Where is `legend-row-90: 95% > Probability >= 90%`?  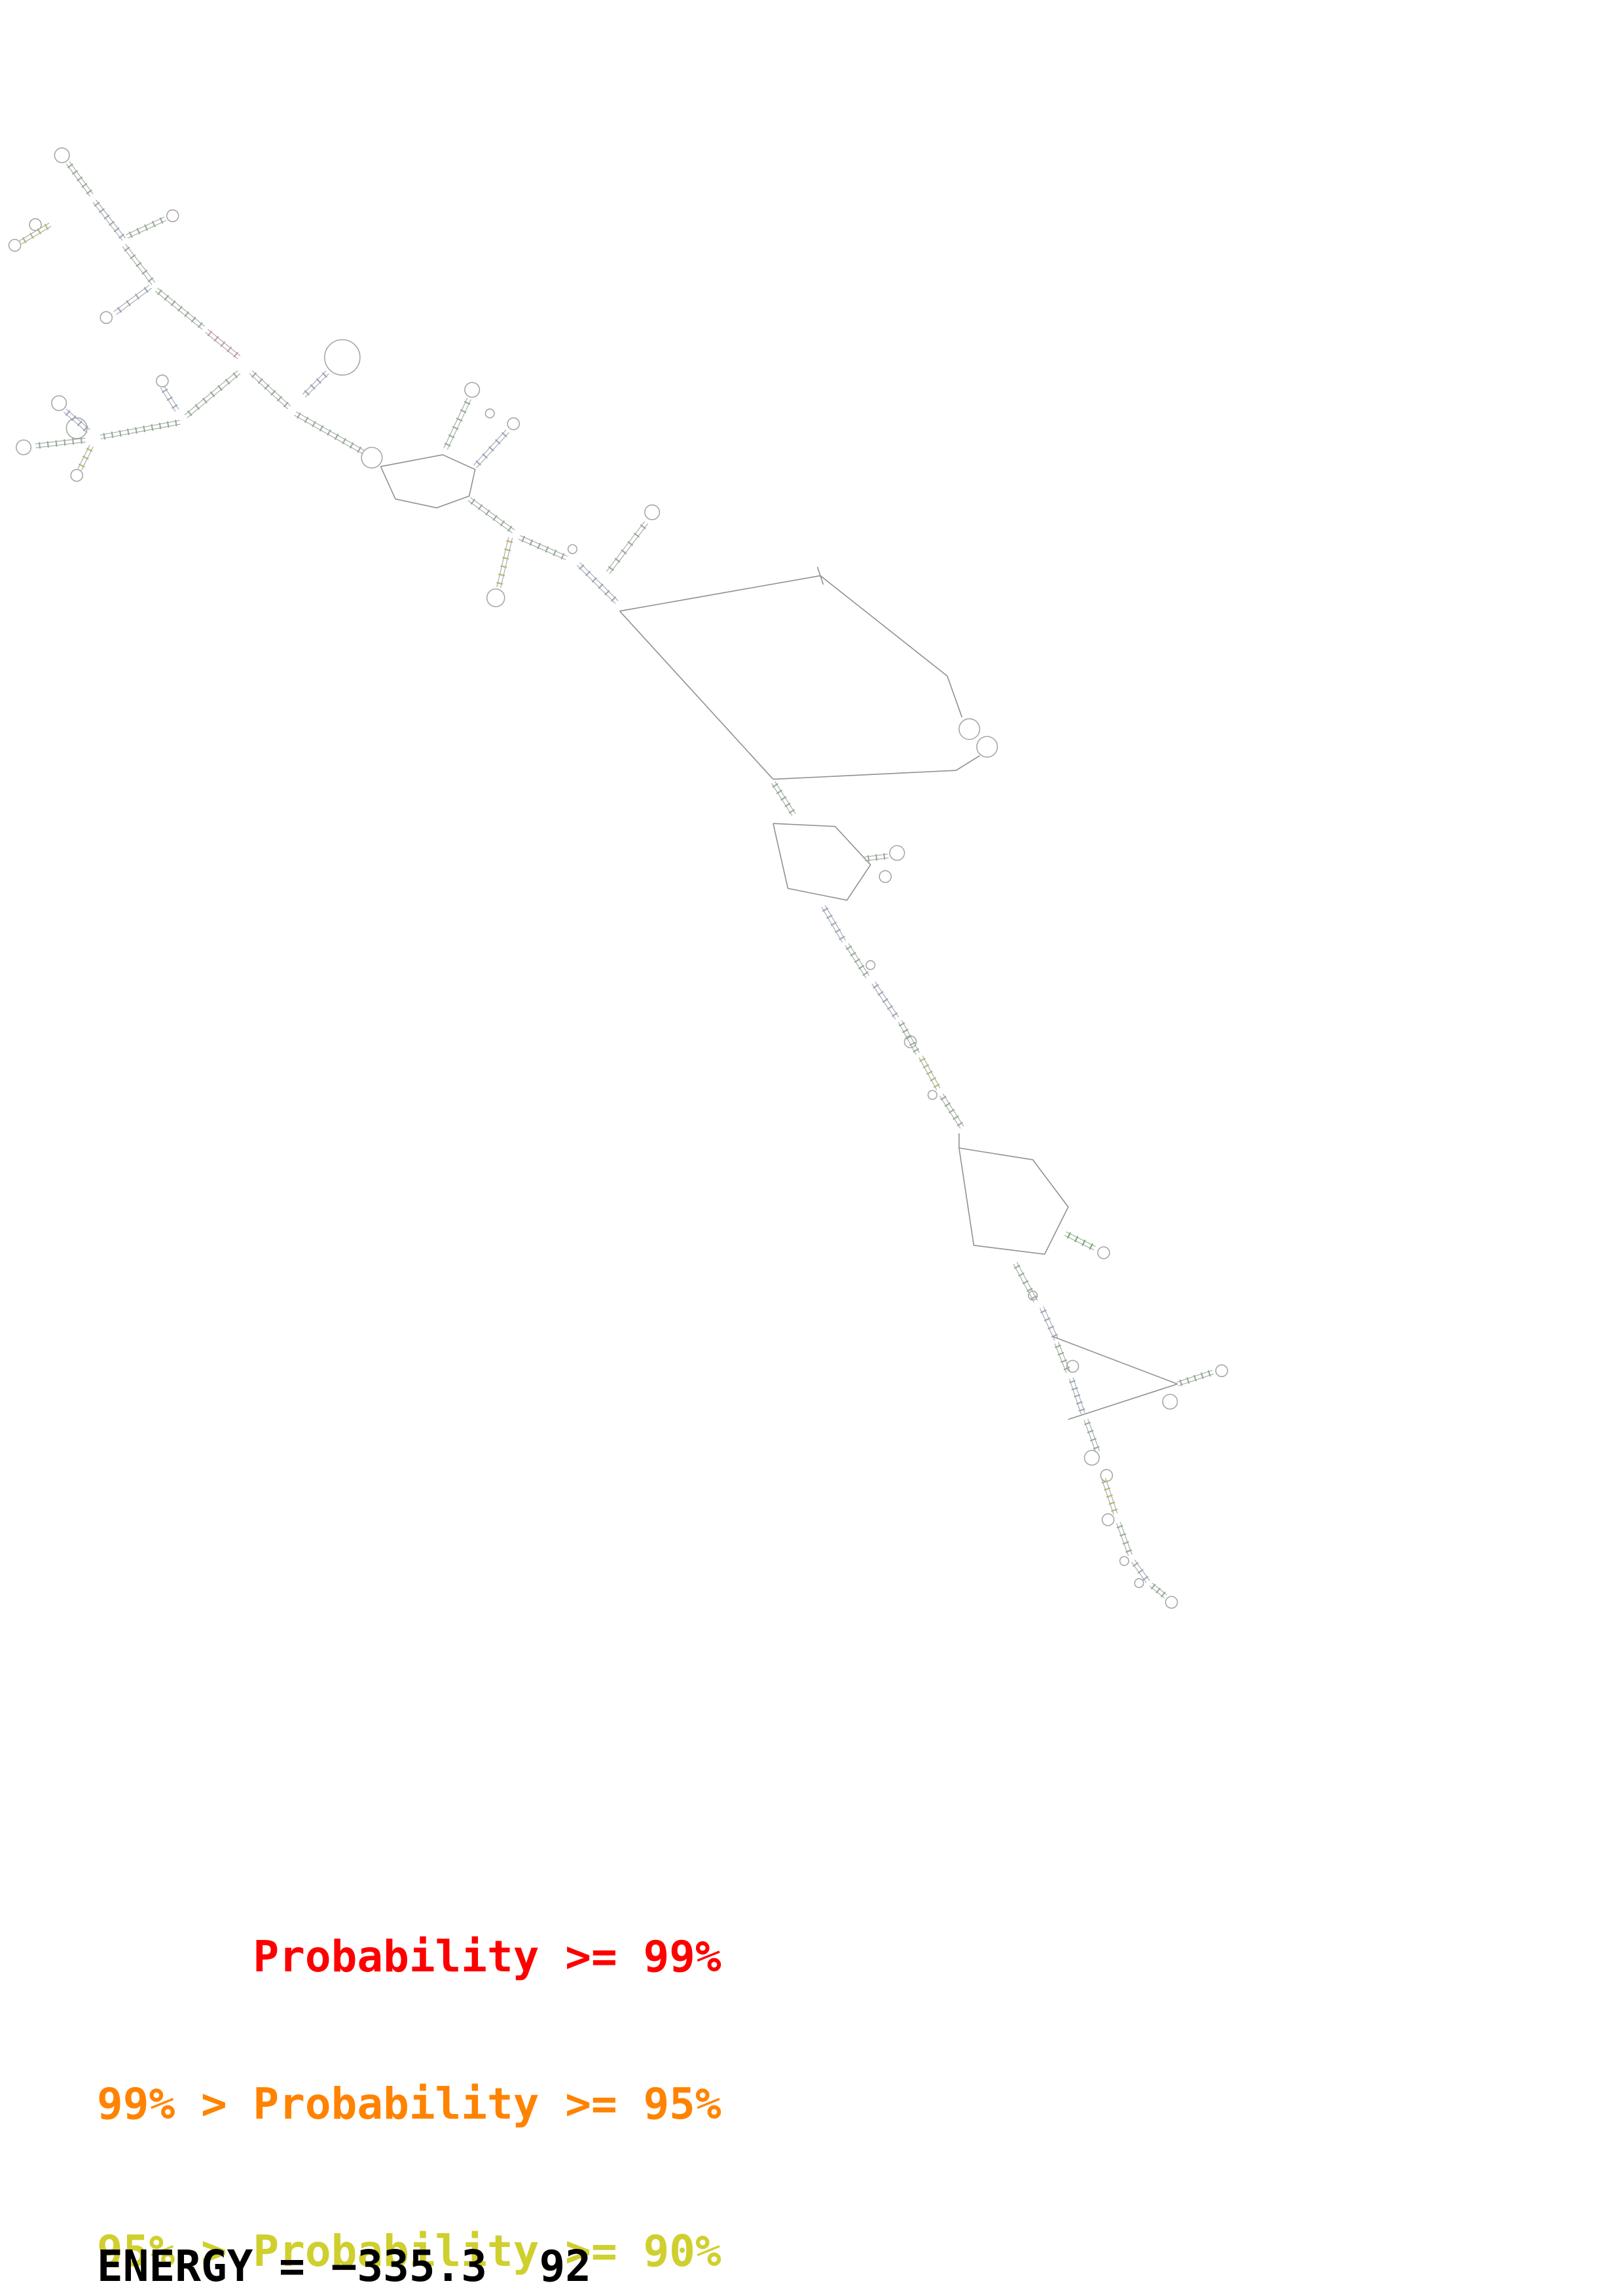 legend-row-90: 95% > Probability >= 90% is located at coordinates (409, 2251).